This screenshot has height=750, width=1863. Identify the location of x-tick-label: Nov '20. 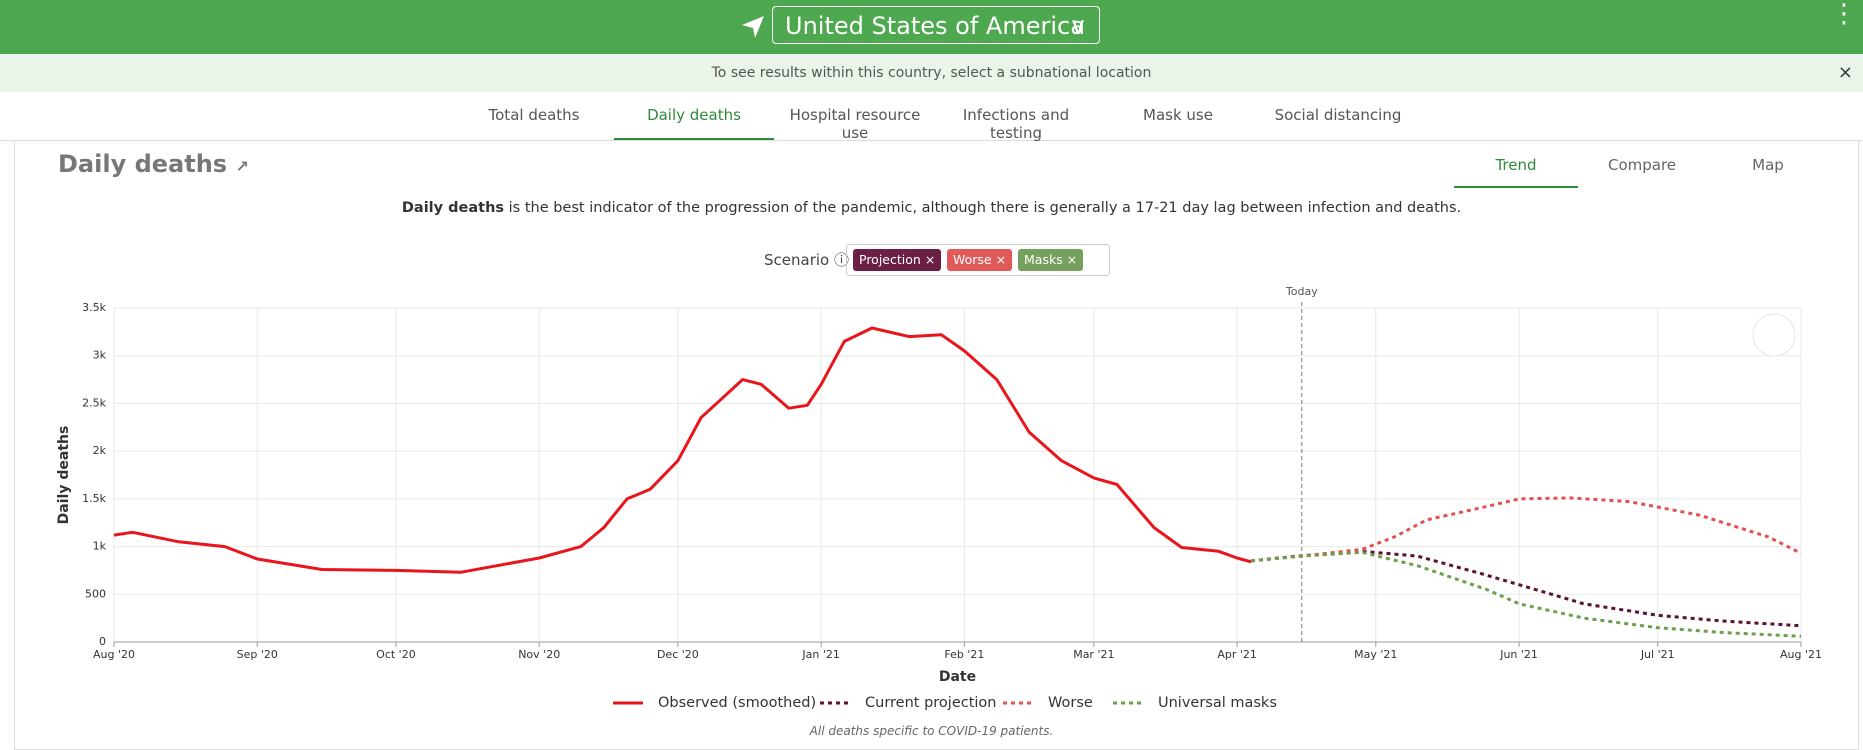
(539, 654).